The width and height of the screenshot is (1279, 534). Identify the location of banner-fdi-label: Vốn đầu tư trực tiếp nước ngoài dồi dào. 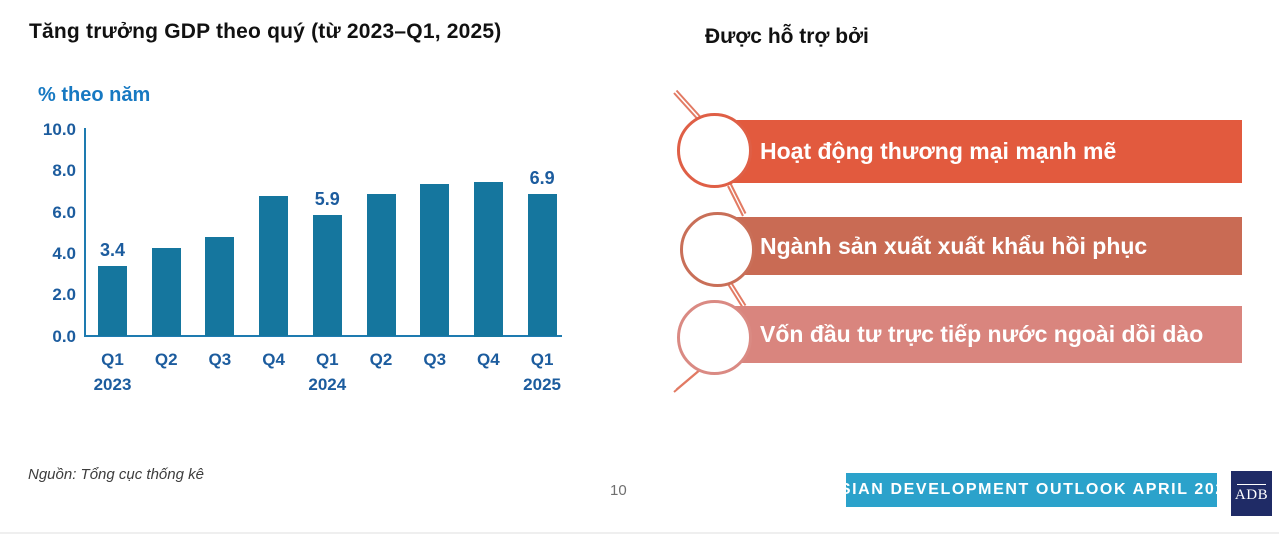
(982, 334).